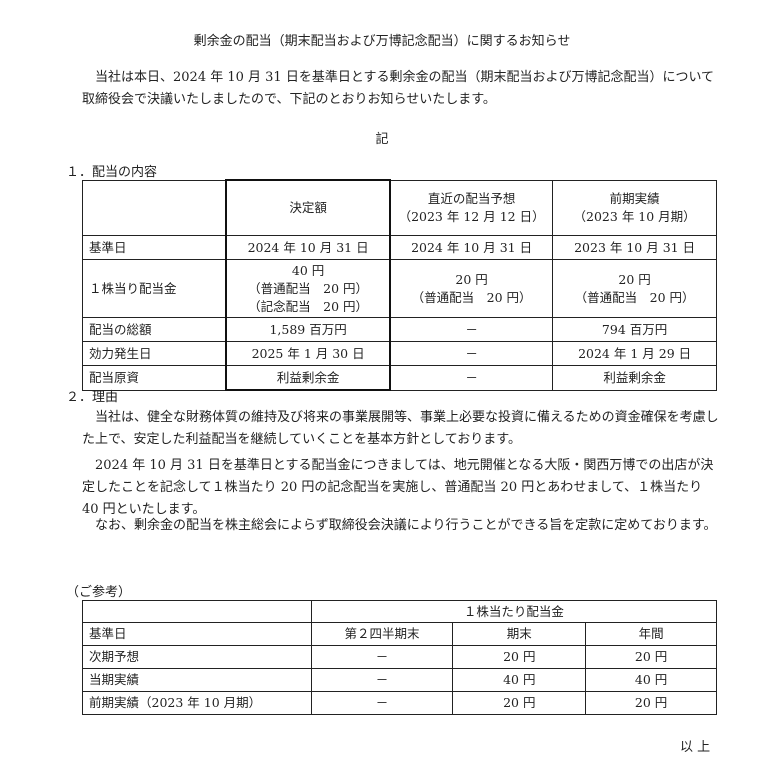 Image resolution: width=764 pixels, height=764 pixels. What do you see at coordinates (308, 288) in the screenshot?
I see `table-cell: 40 円 （普通配当 20 円） （記念配当 20 円）` at bounding box center [308, 288].